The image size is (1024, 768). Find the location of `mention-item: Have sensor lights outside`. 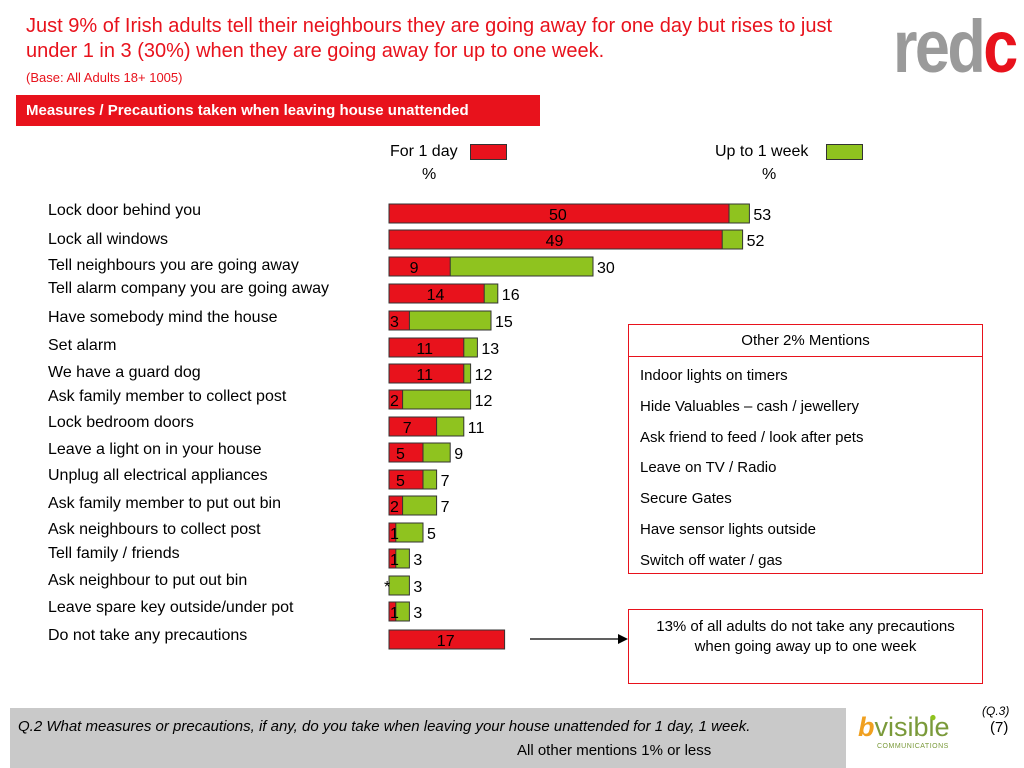

mention-item: Have sensor lights outside is located at coordinates (728, 529).